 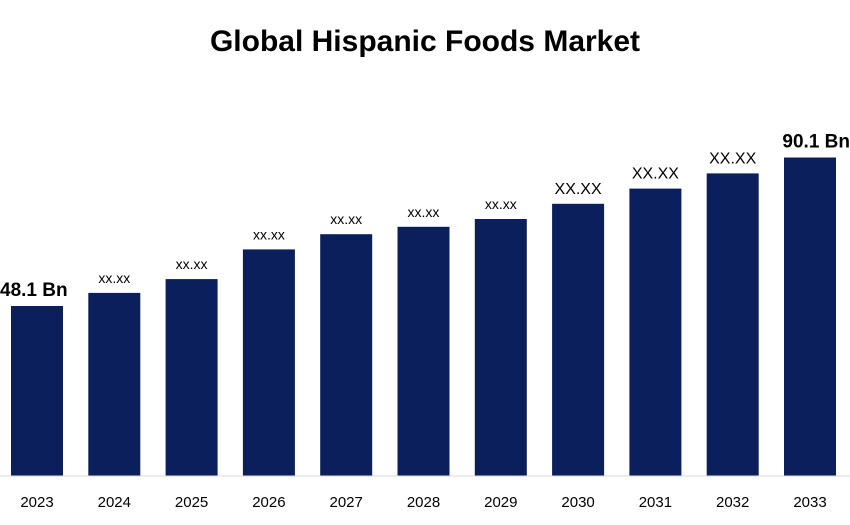 What do you see at coordinates (269, 234) in the screenshot?
I see `data-label-2026: xx.xx` at bounding box center [269, 234].